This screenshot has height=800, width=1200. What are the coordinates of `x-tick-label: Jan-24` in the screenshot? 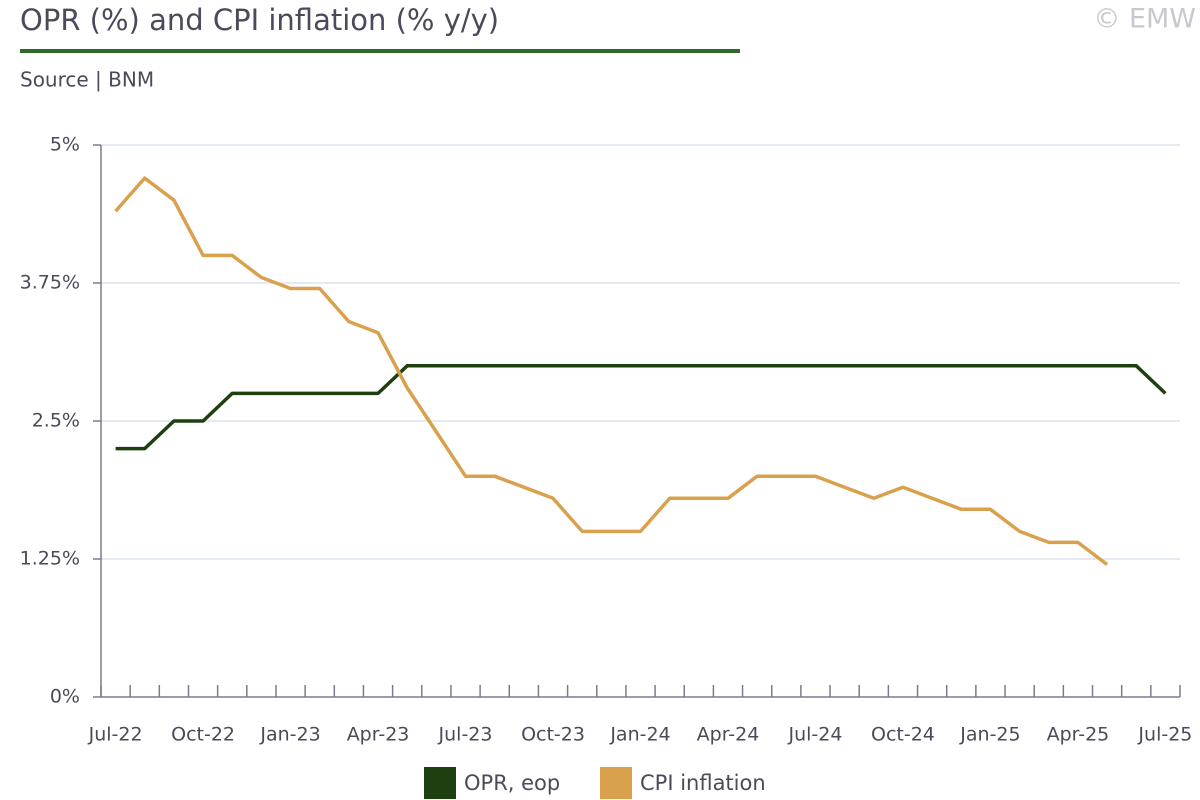 It's located at (639, 735).